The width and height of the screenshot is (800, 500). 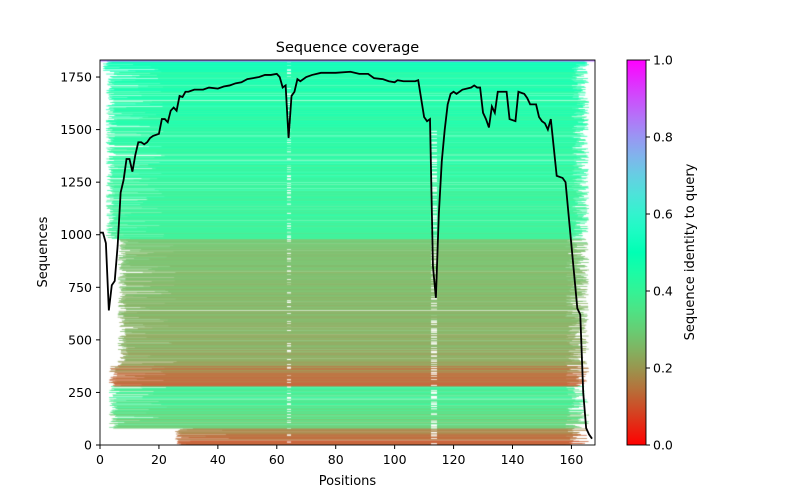 What do you see at coordinates (76, 129) in the screenshot?
I see `y-tick-label: 1500` at bounding box center [76, 129].